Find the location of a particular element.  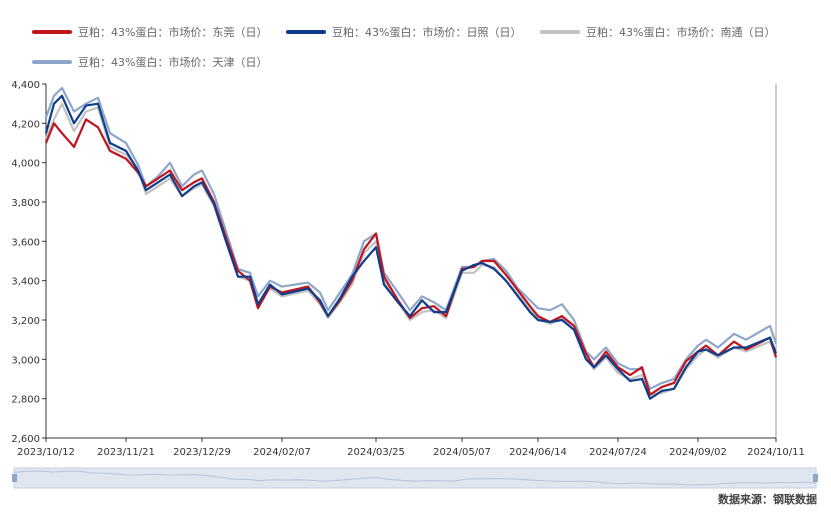

x-tick-label: 2024/03/25 is located at coordinates (376, 452).